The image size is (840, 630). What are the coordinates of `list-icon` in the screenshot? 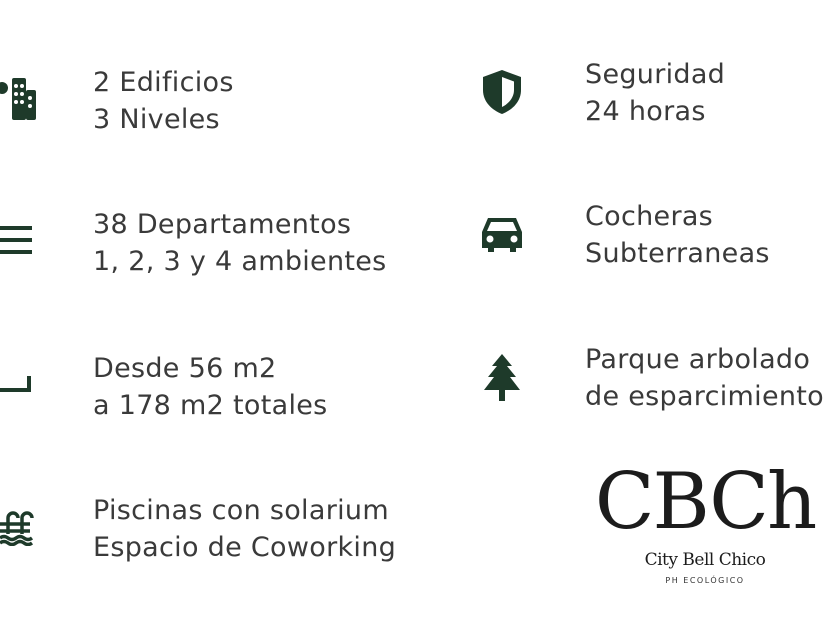 It's located at (16, 240).